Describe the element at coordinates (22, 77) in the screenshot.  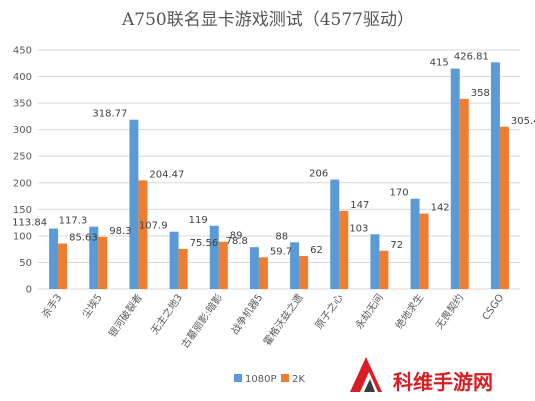
I see `y-tick-label: 400` at that location.